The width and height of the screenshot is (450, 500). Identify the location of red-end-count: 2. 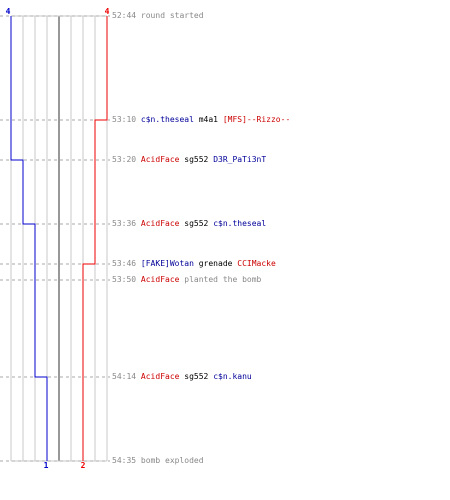
(83, 465).